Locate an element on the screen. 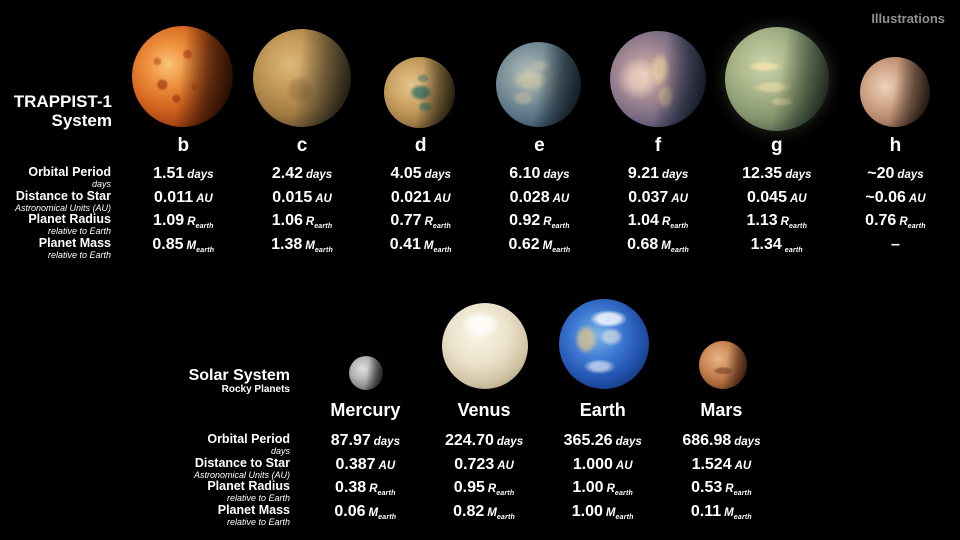  t1-h-distance: ~0.06 AU is located at coordinates (895, 197).